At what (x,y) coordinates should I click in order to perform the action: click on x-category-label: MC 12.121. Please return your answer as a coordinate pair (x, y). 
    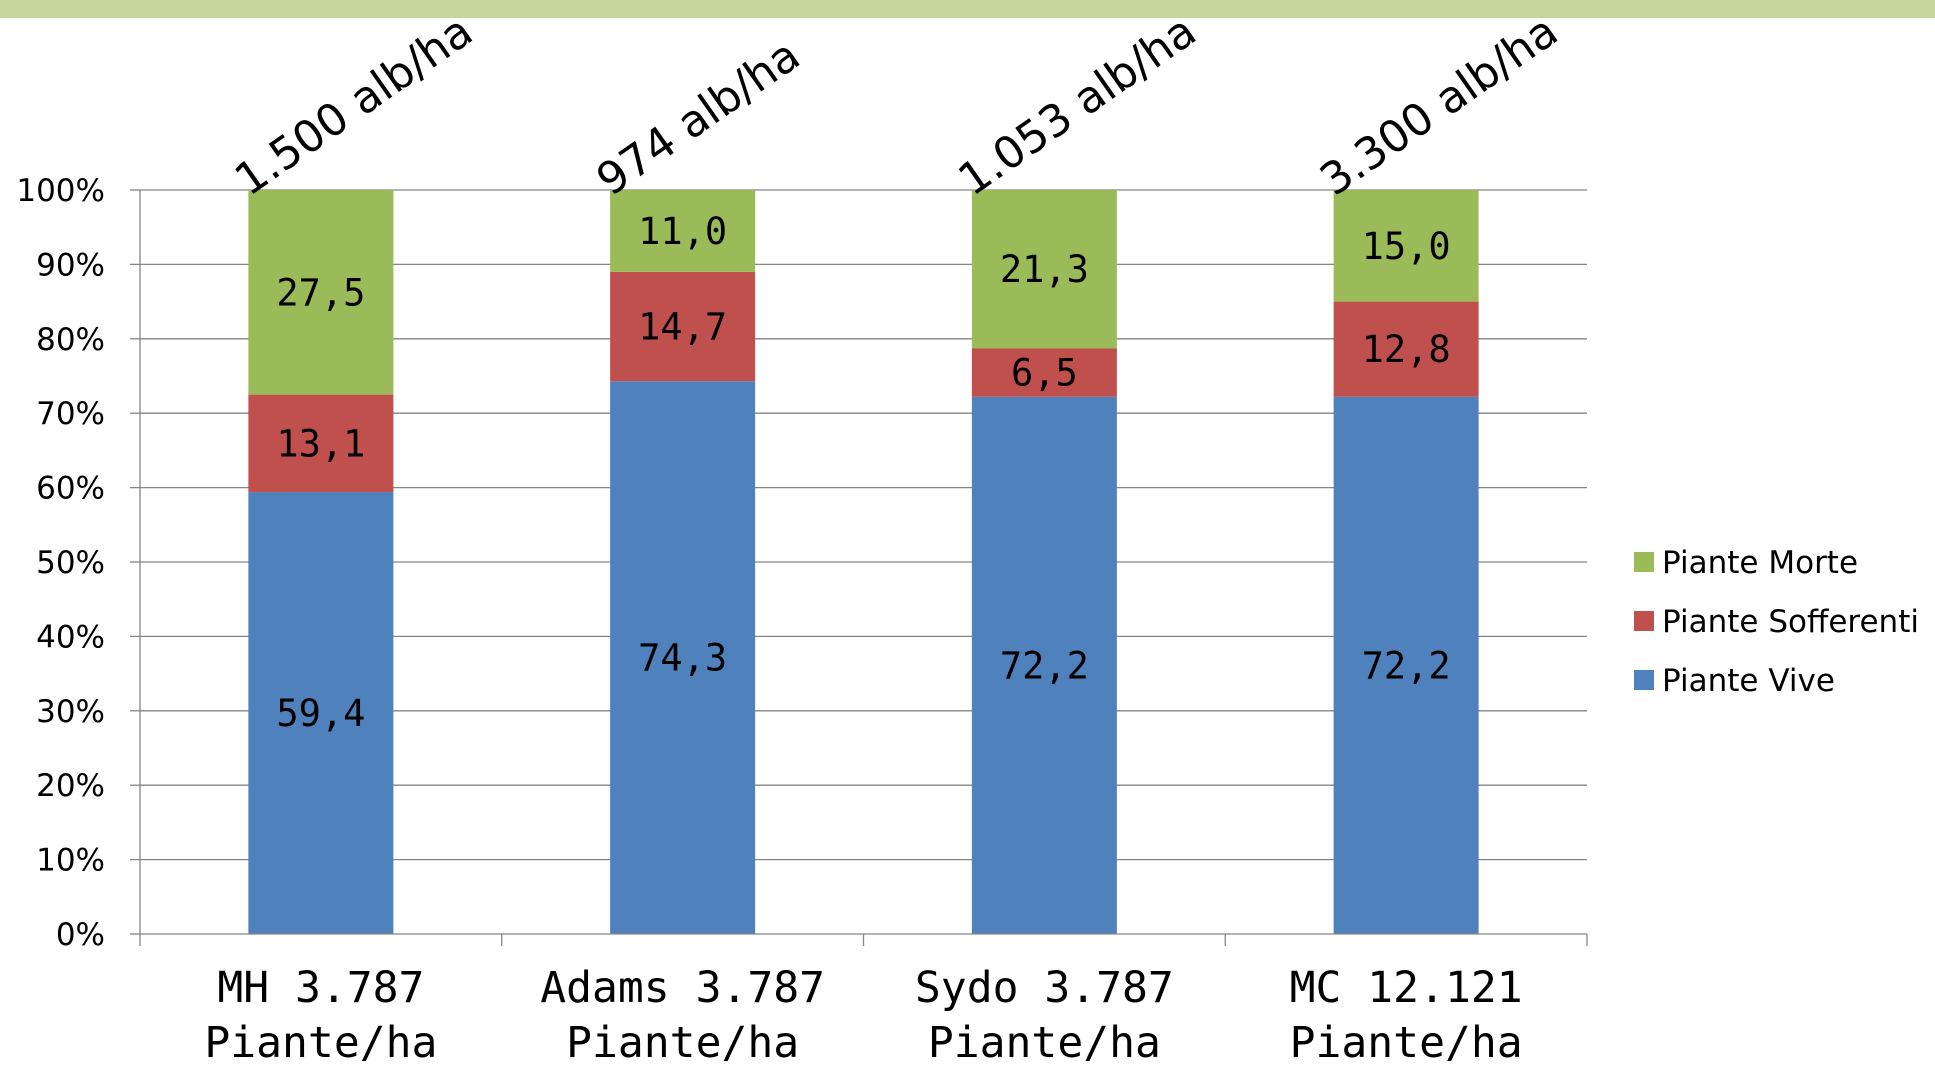
    Looking at the image, I should click on (1406, 988).